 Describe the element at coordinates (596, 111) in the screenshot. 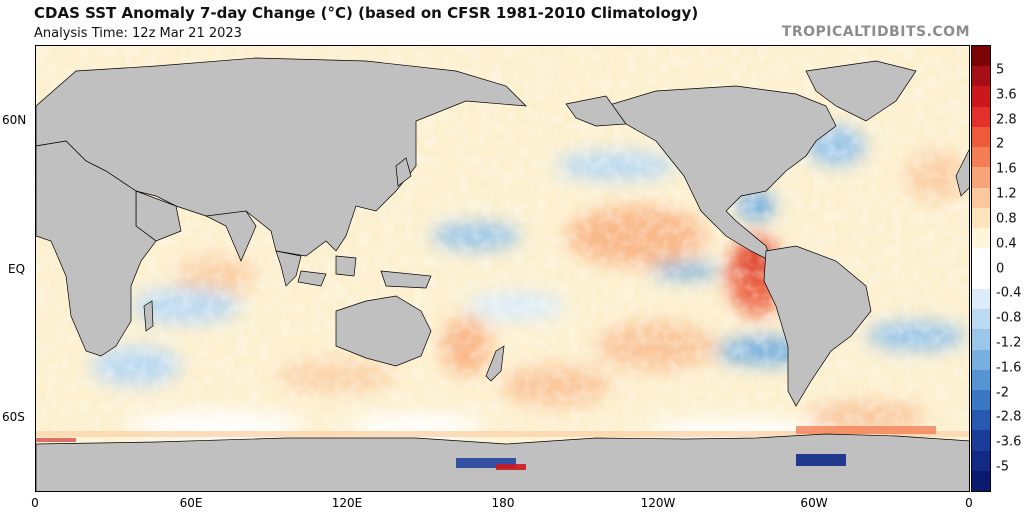

I see `alaska-landmass` at that location.